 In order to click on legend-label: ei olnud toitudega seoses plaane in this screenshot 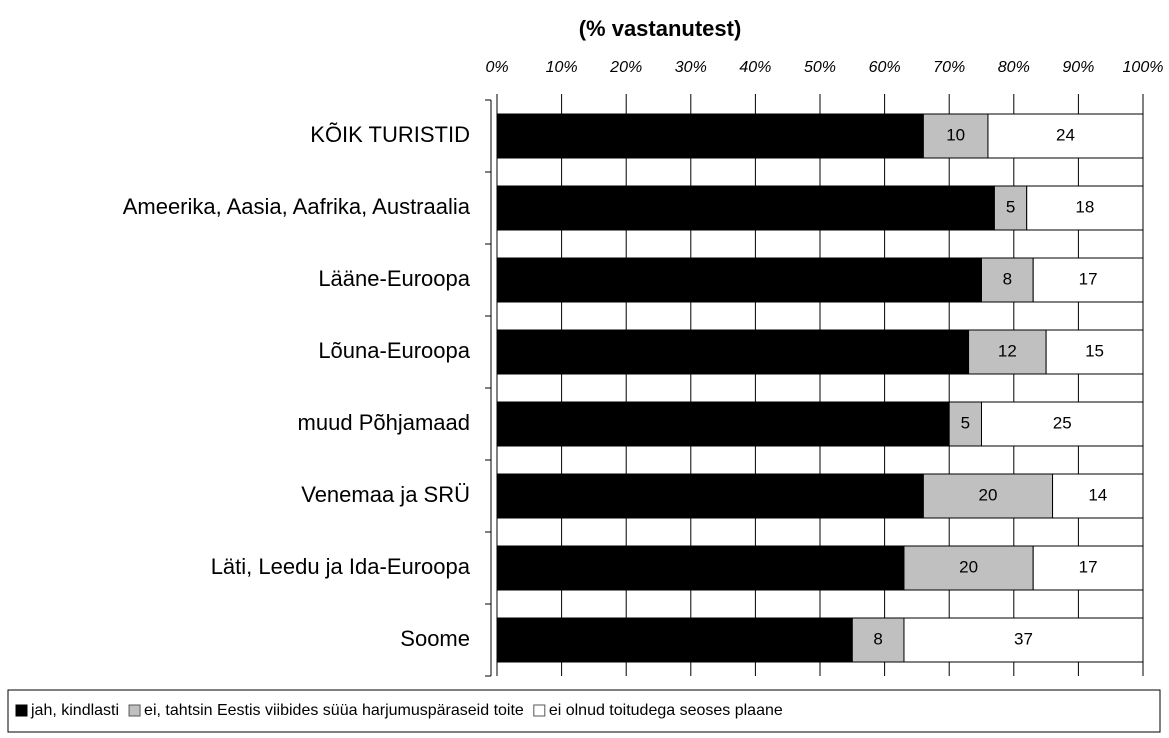, I will do `click(666, 710)`.